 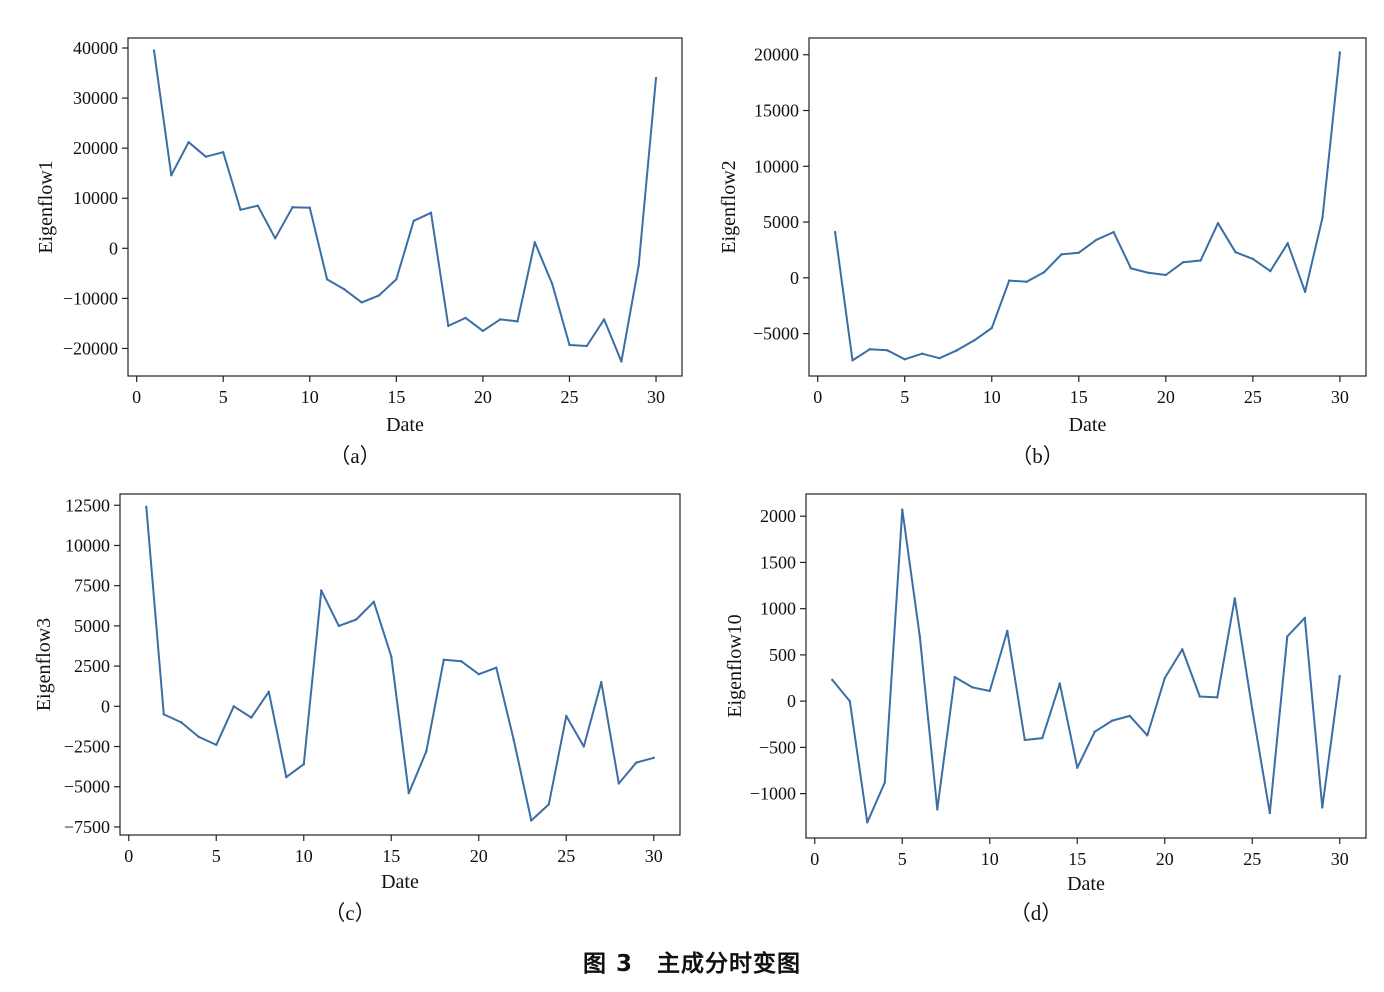 I want to click on y-tick-label: 7500, so click(x=92, y=586).